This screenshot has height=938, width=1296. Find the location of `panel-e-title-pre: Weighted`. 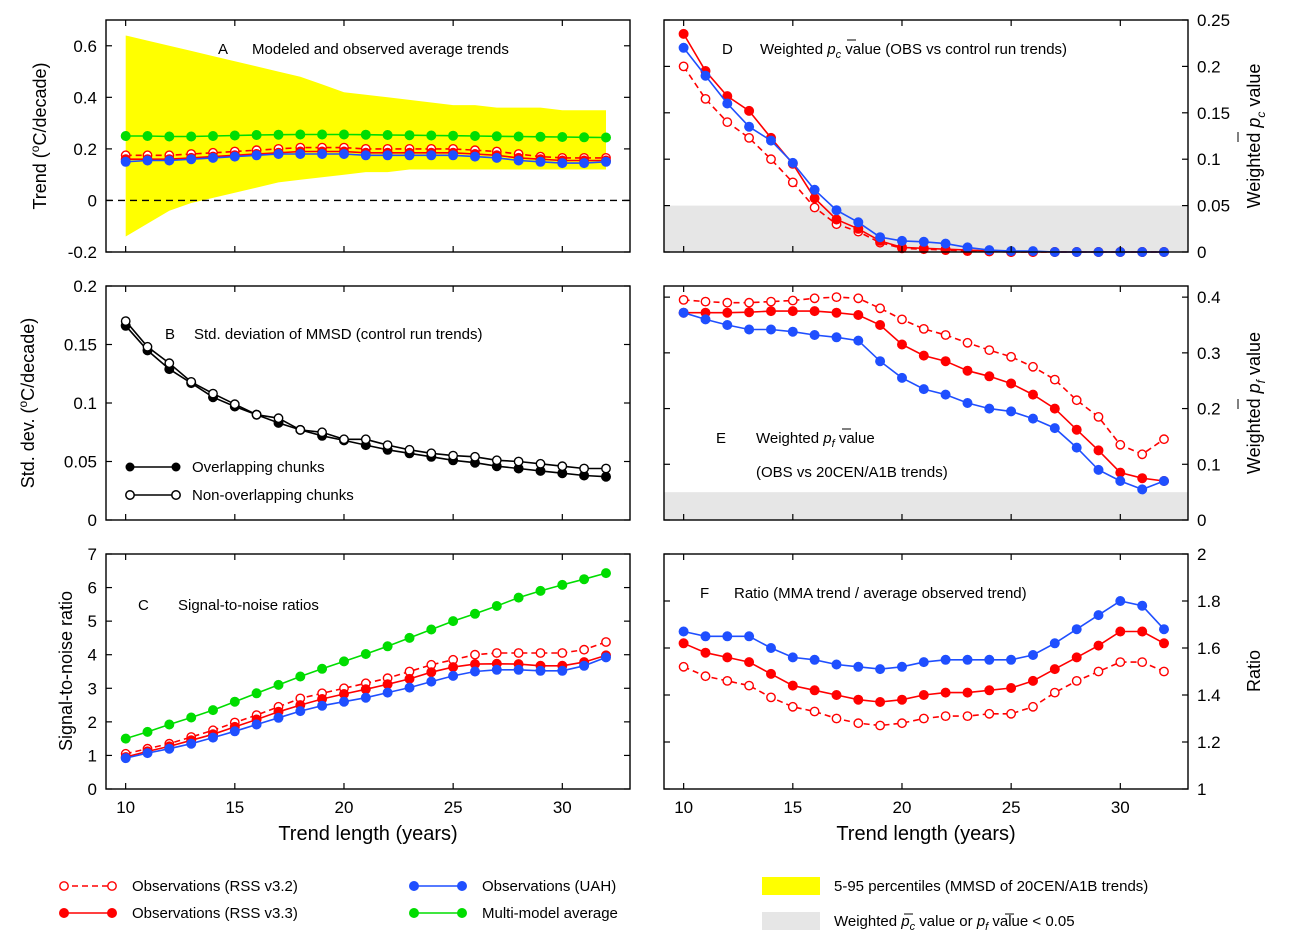

panel-e-title-pre: Weighted is located at coordinates (789, 438).